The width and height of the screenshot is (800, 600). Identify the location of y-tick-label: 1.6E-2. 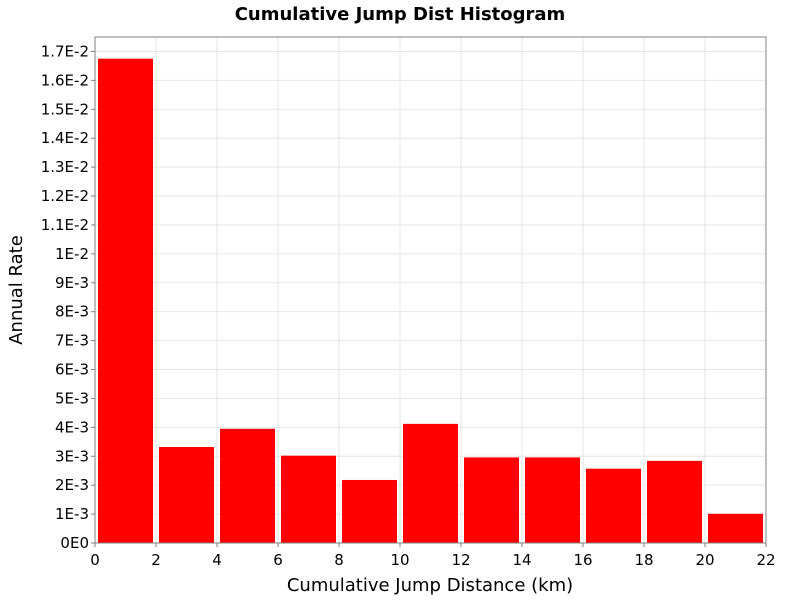
(65, 80).